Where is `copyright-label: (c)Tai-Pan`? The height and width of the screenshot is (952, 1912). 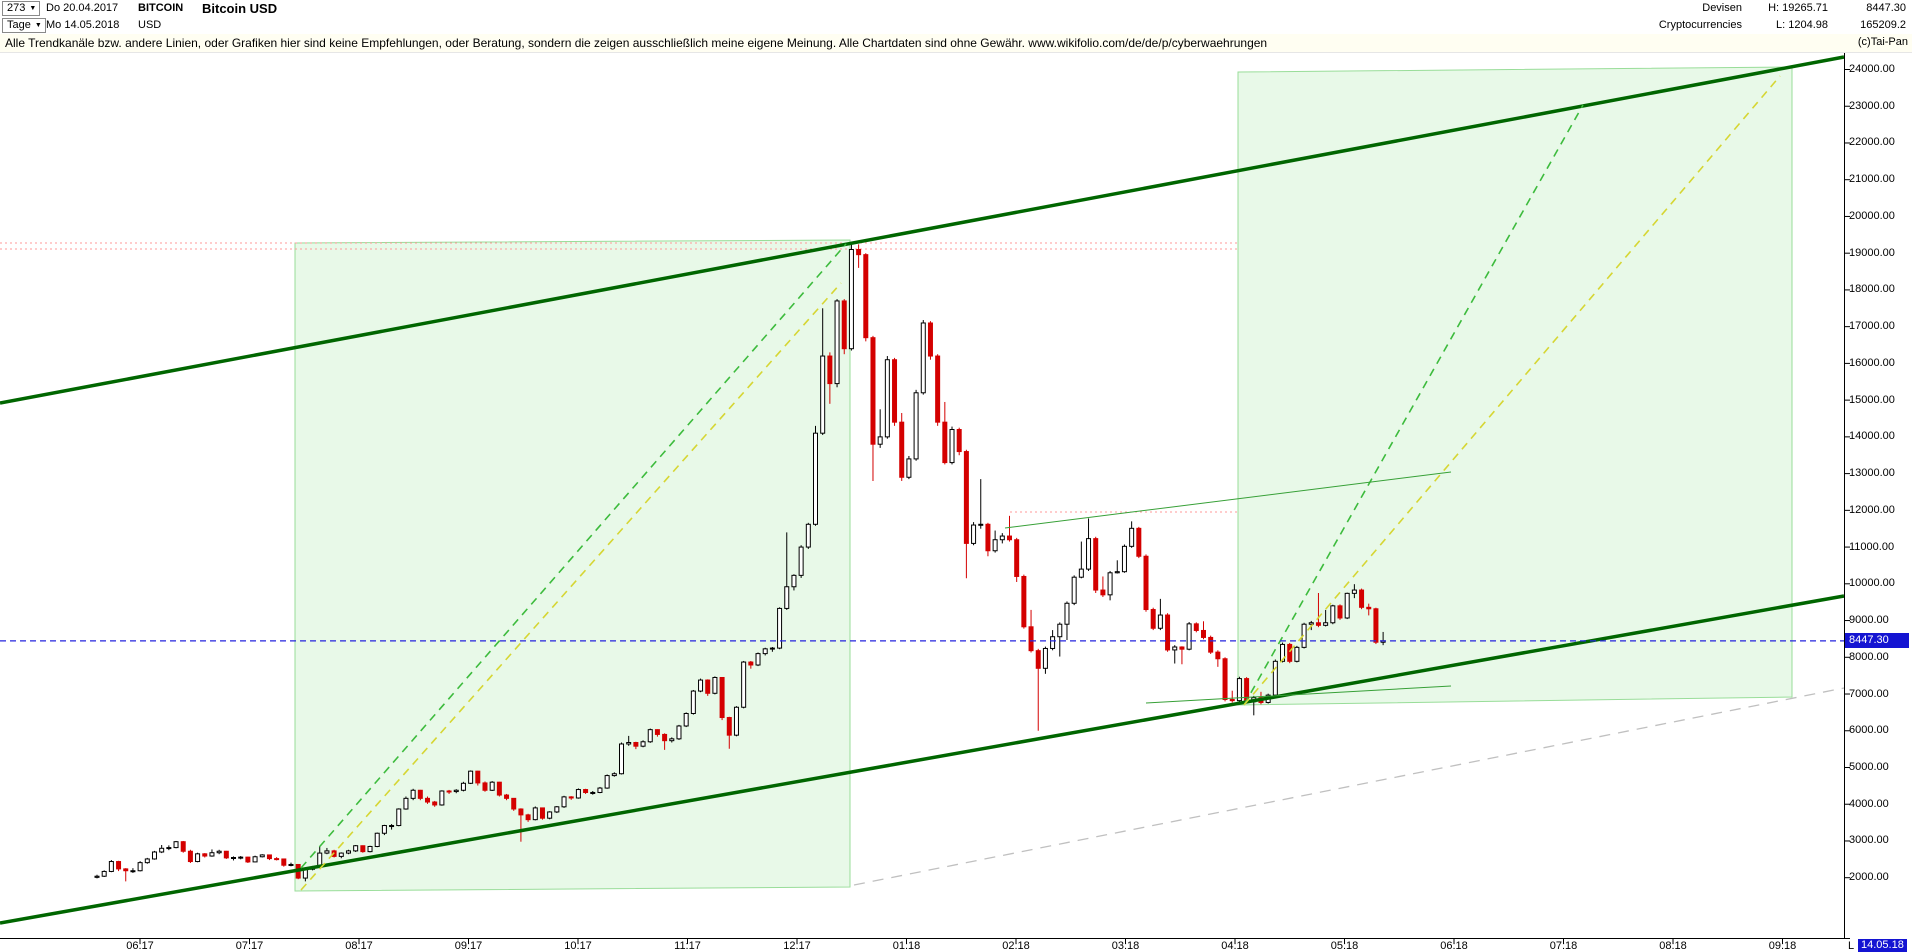
copyright-label: (c)Tai-Pan is located at coordinates (1882, 42).